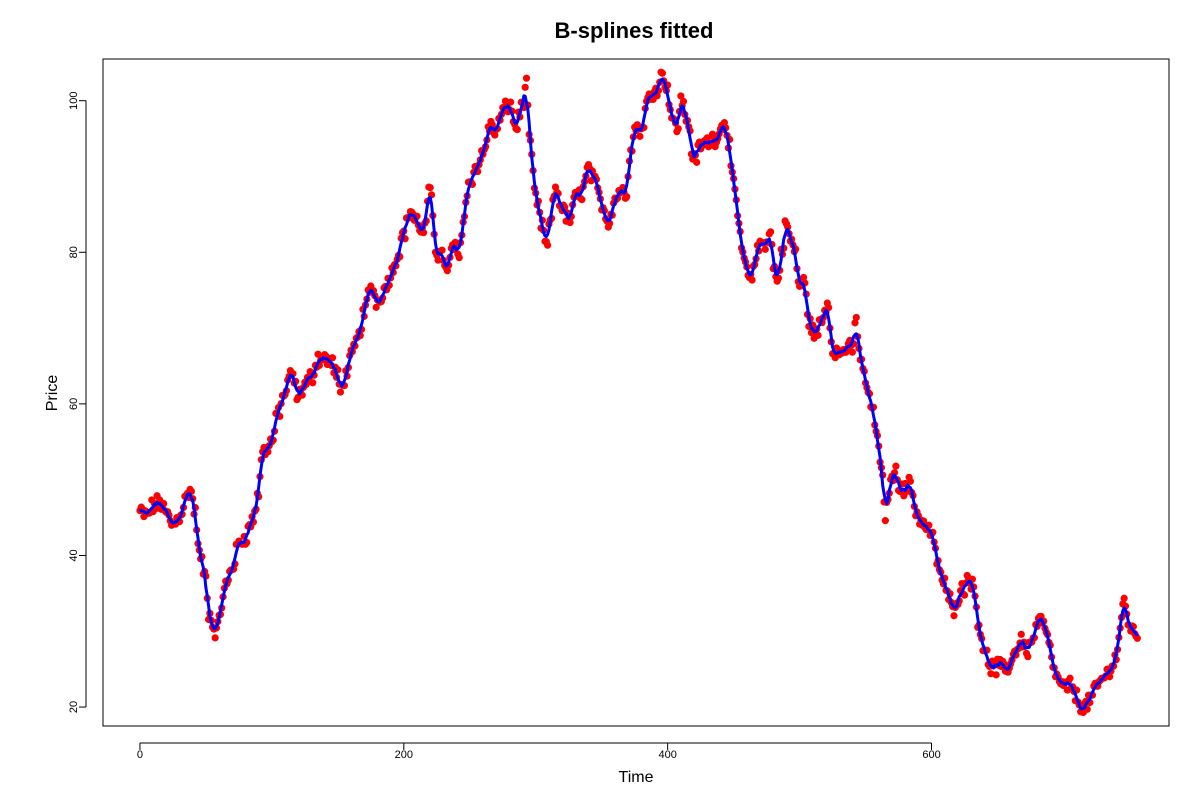 The image size is (1200, 800). What do you see at coordinates (636, 777) in the screenshot?
I see `x-axis-label: Time` at bounding box center [636, 777].